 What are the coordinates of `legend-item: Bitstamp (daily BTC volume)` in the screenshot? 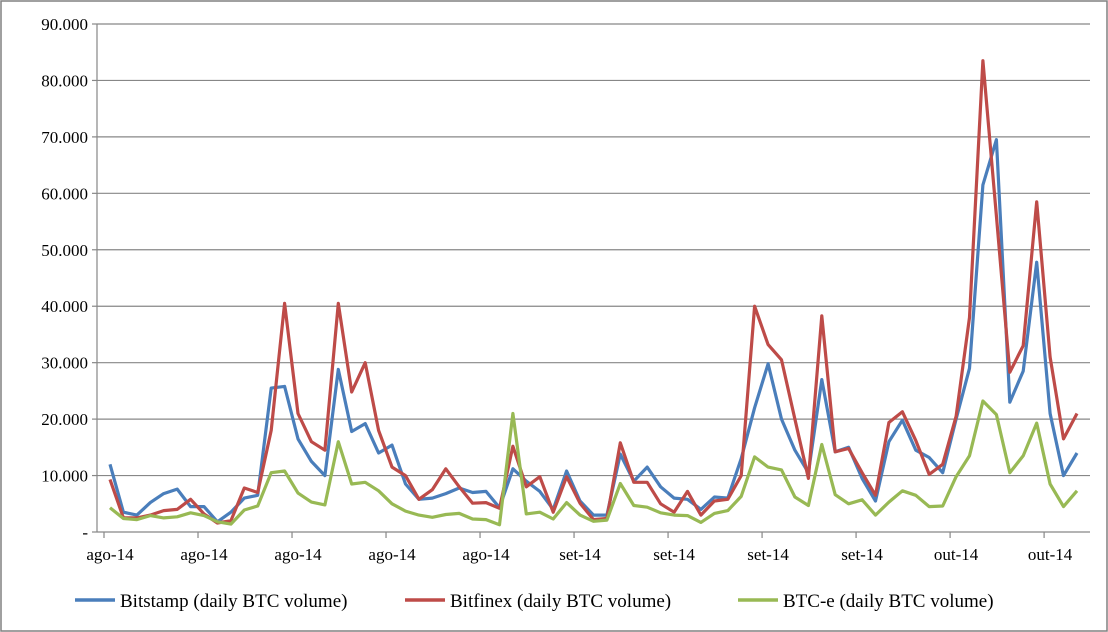 It's located at (211, 601).